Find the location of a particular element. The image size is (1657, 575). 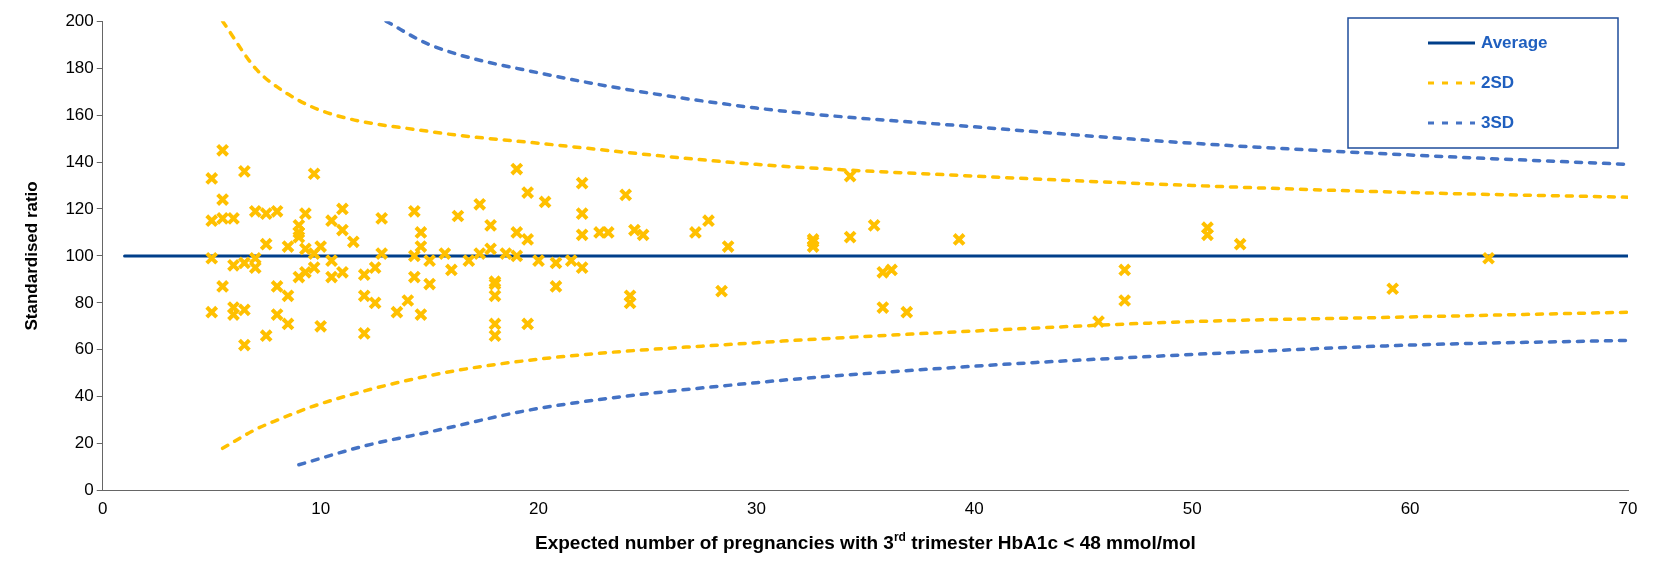

y-tick-label: 100 is located at coordinates (79, 255).